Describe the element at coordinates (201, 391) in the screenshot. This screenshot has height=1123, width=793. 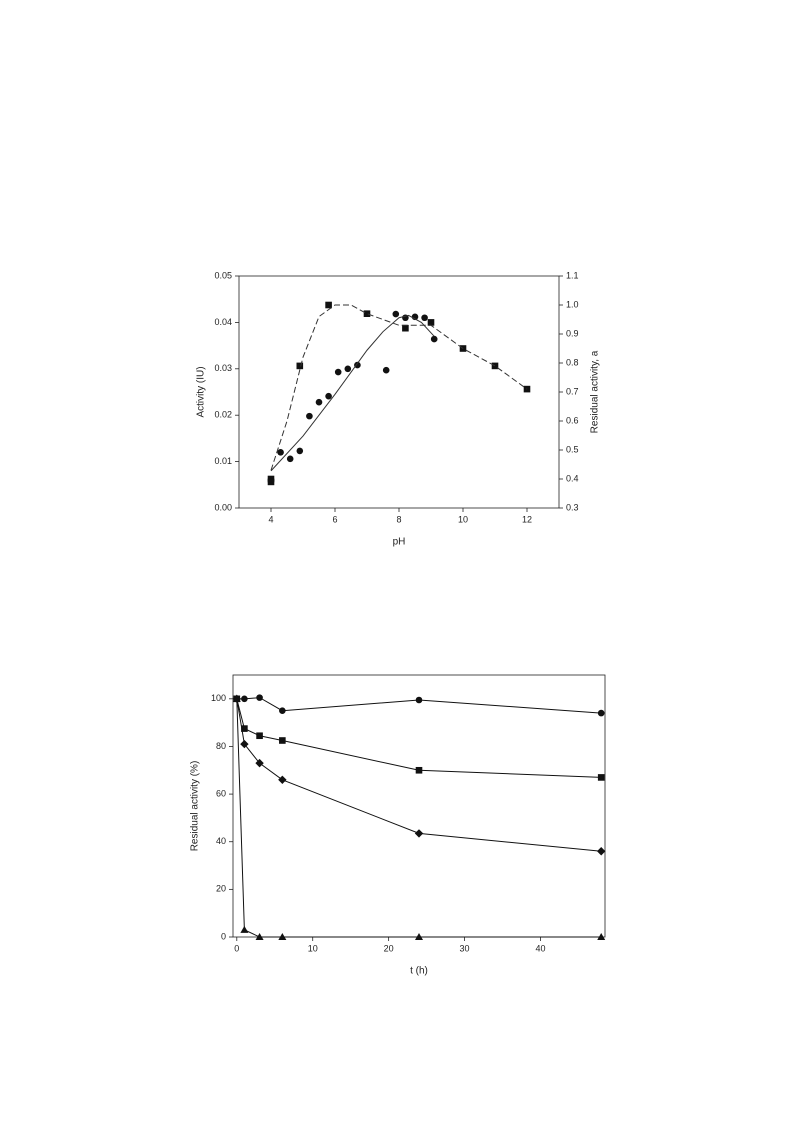
I see `y-axis-label: Activity (IU)` at that location.